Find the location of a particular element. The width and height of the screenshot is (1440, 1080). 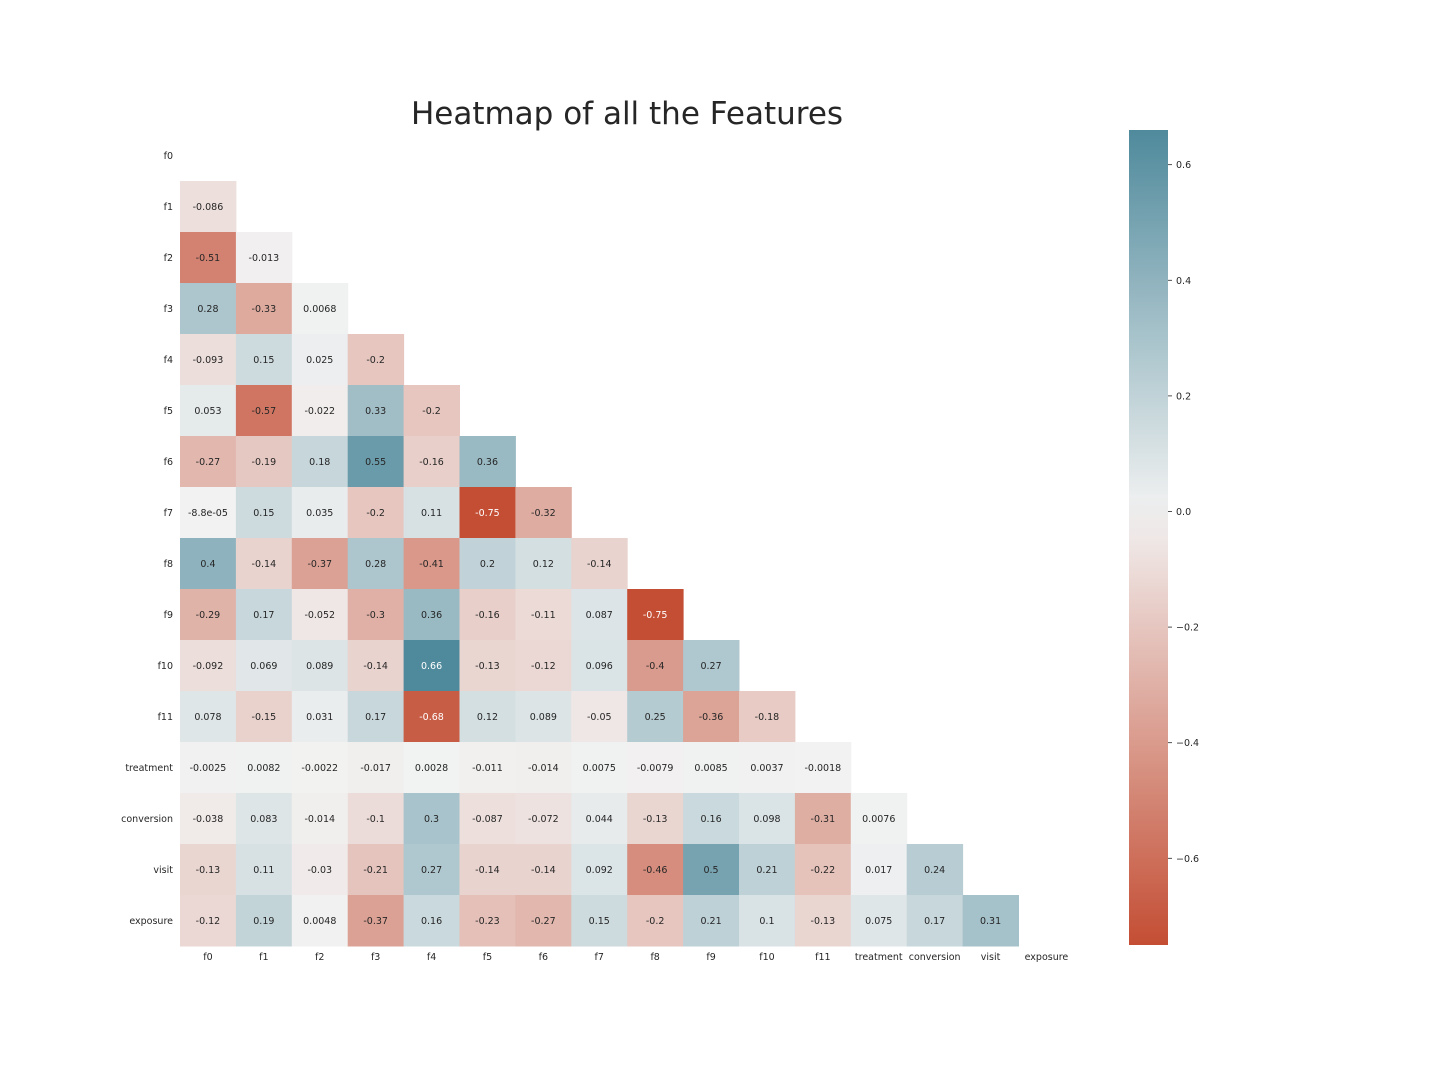

cell-value-label: 0.21 is located at coordinates (766, 870).